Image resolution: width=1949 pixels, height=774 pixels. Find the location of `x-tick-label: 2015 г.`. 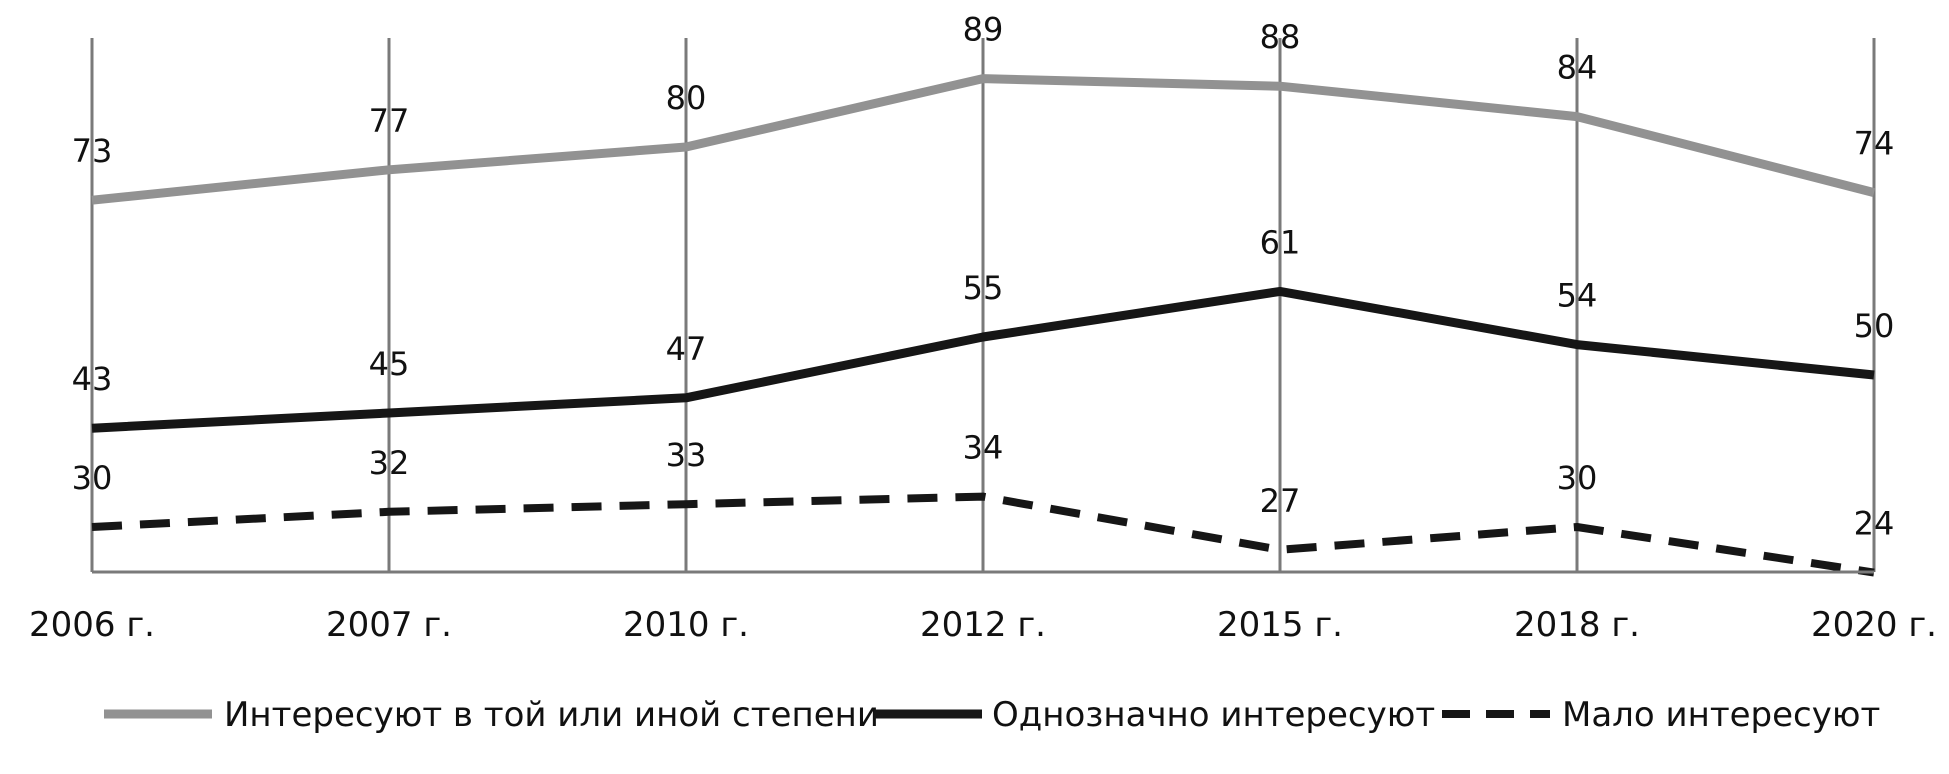

x-tick-label: 2015 г. is located at coordinates (1280, 625).